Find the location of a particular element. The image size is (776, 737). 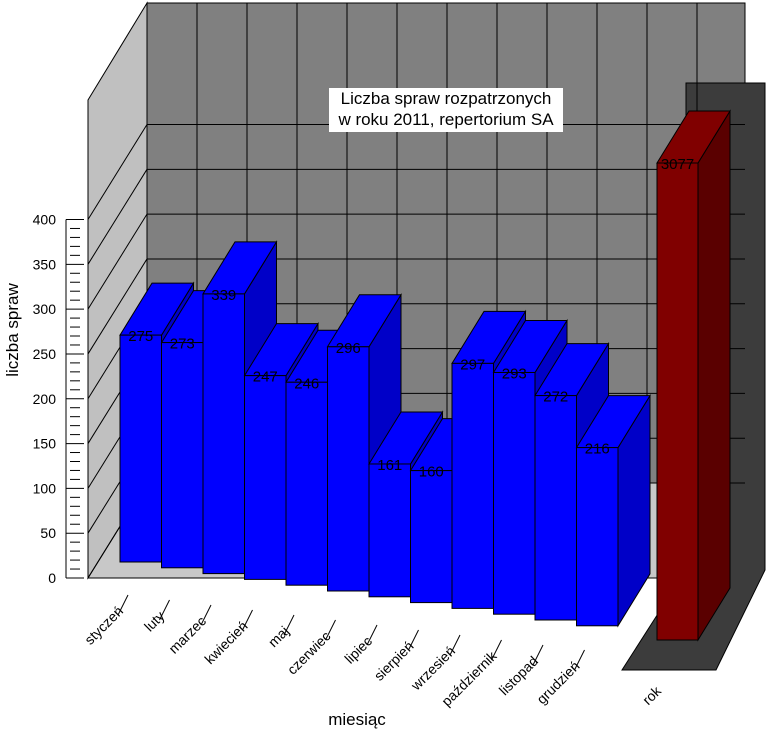

y-axis-label: liczba spraw is located at coordinates (12, 330).